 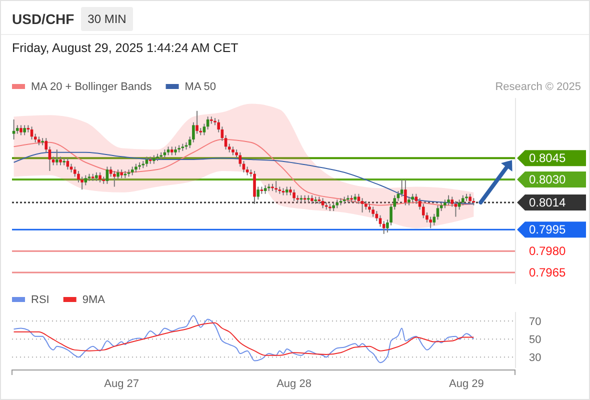 I want to click on legend-label: MA 20 + Bollinger Bands, so click(x=91, y=87).